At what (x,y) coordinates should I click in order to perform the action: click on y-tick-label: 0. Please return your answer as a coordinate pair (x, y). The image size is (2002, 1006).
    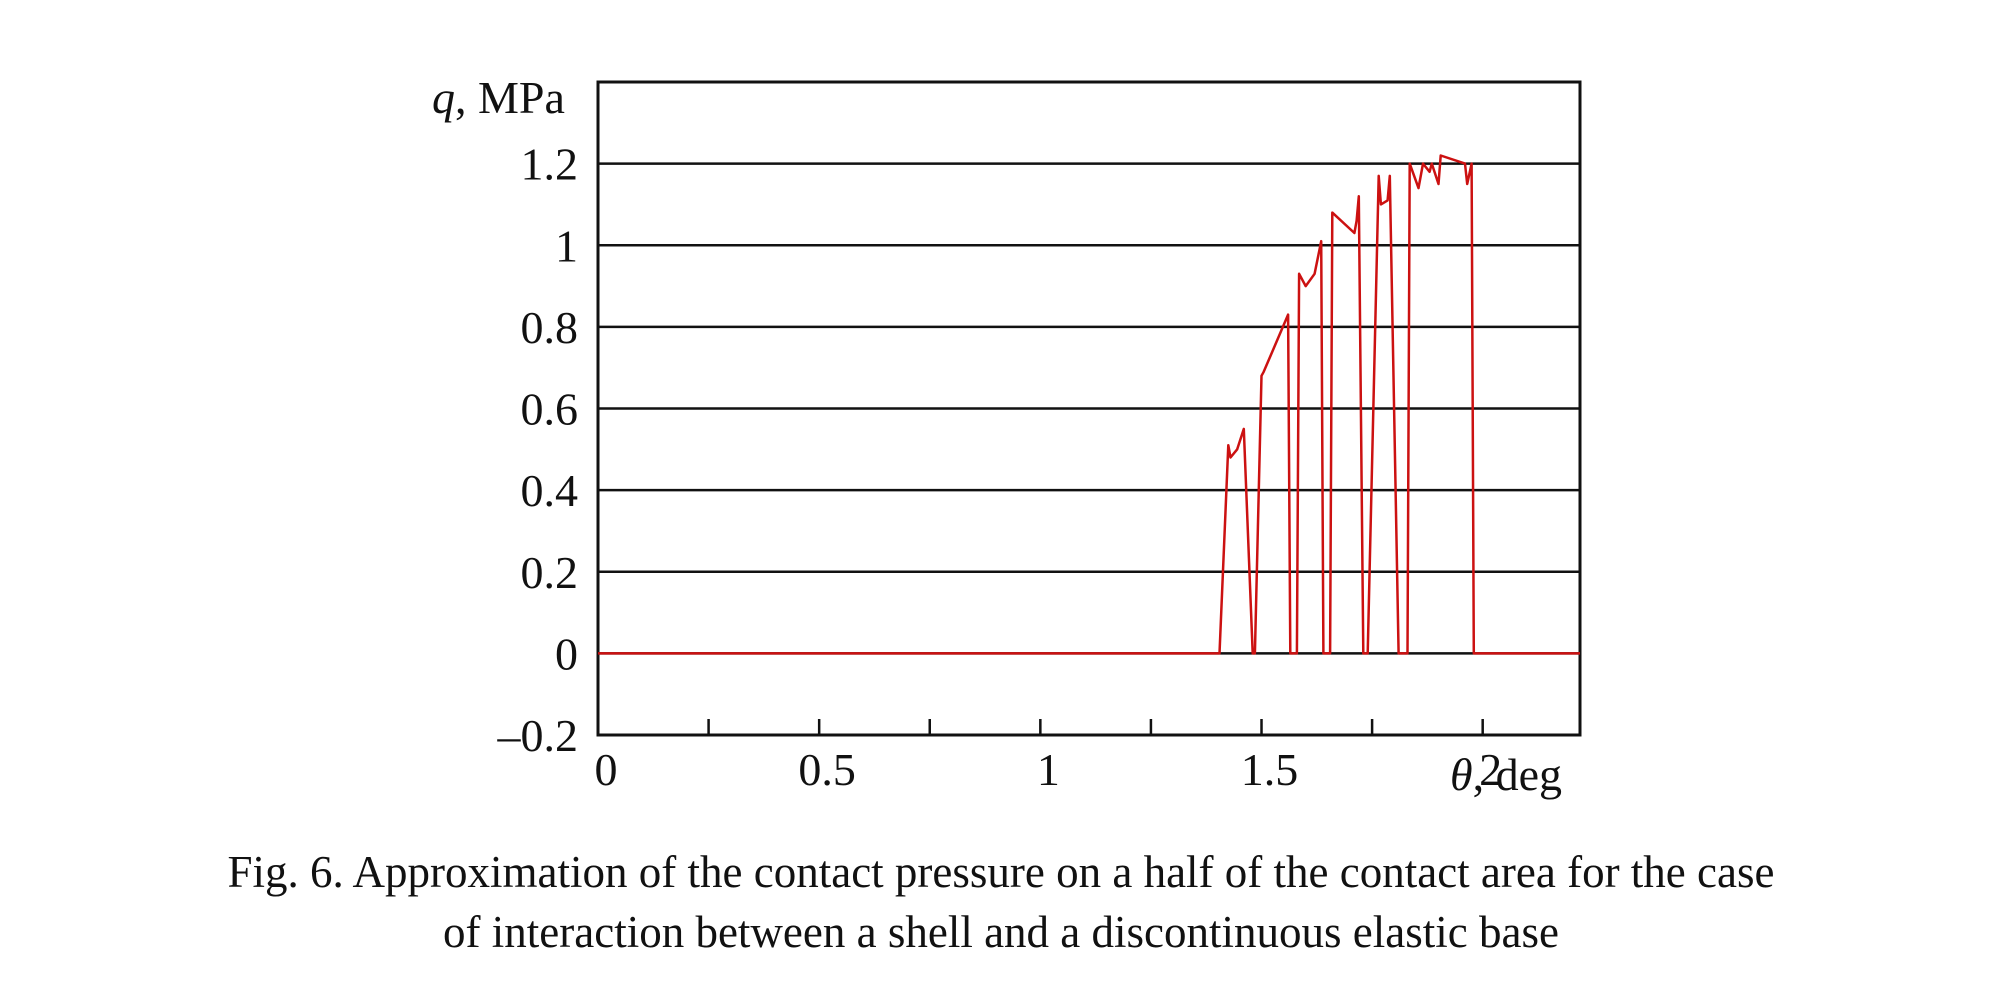
    Looking at the image, I should click on (566, 653).